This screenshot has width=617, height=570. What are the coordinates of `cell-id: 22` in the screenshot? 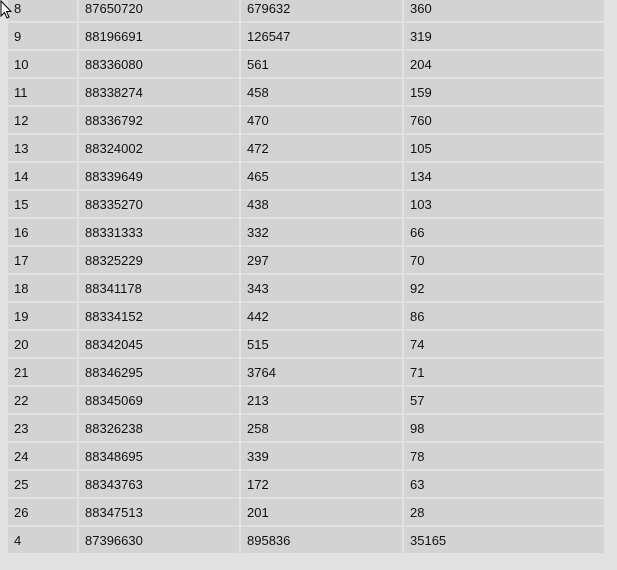 It's located at (42, 400).